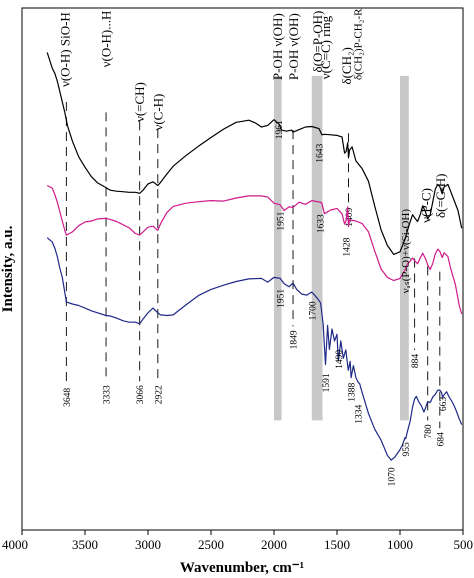  Describe the element at coordinates (242, 568) in the screenshot. I see `x-axis-title: Wavenumber, cm⁻¹` at that location.